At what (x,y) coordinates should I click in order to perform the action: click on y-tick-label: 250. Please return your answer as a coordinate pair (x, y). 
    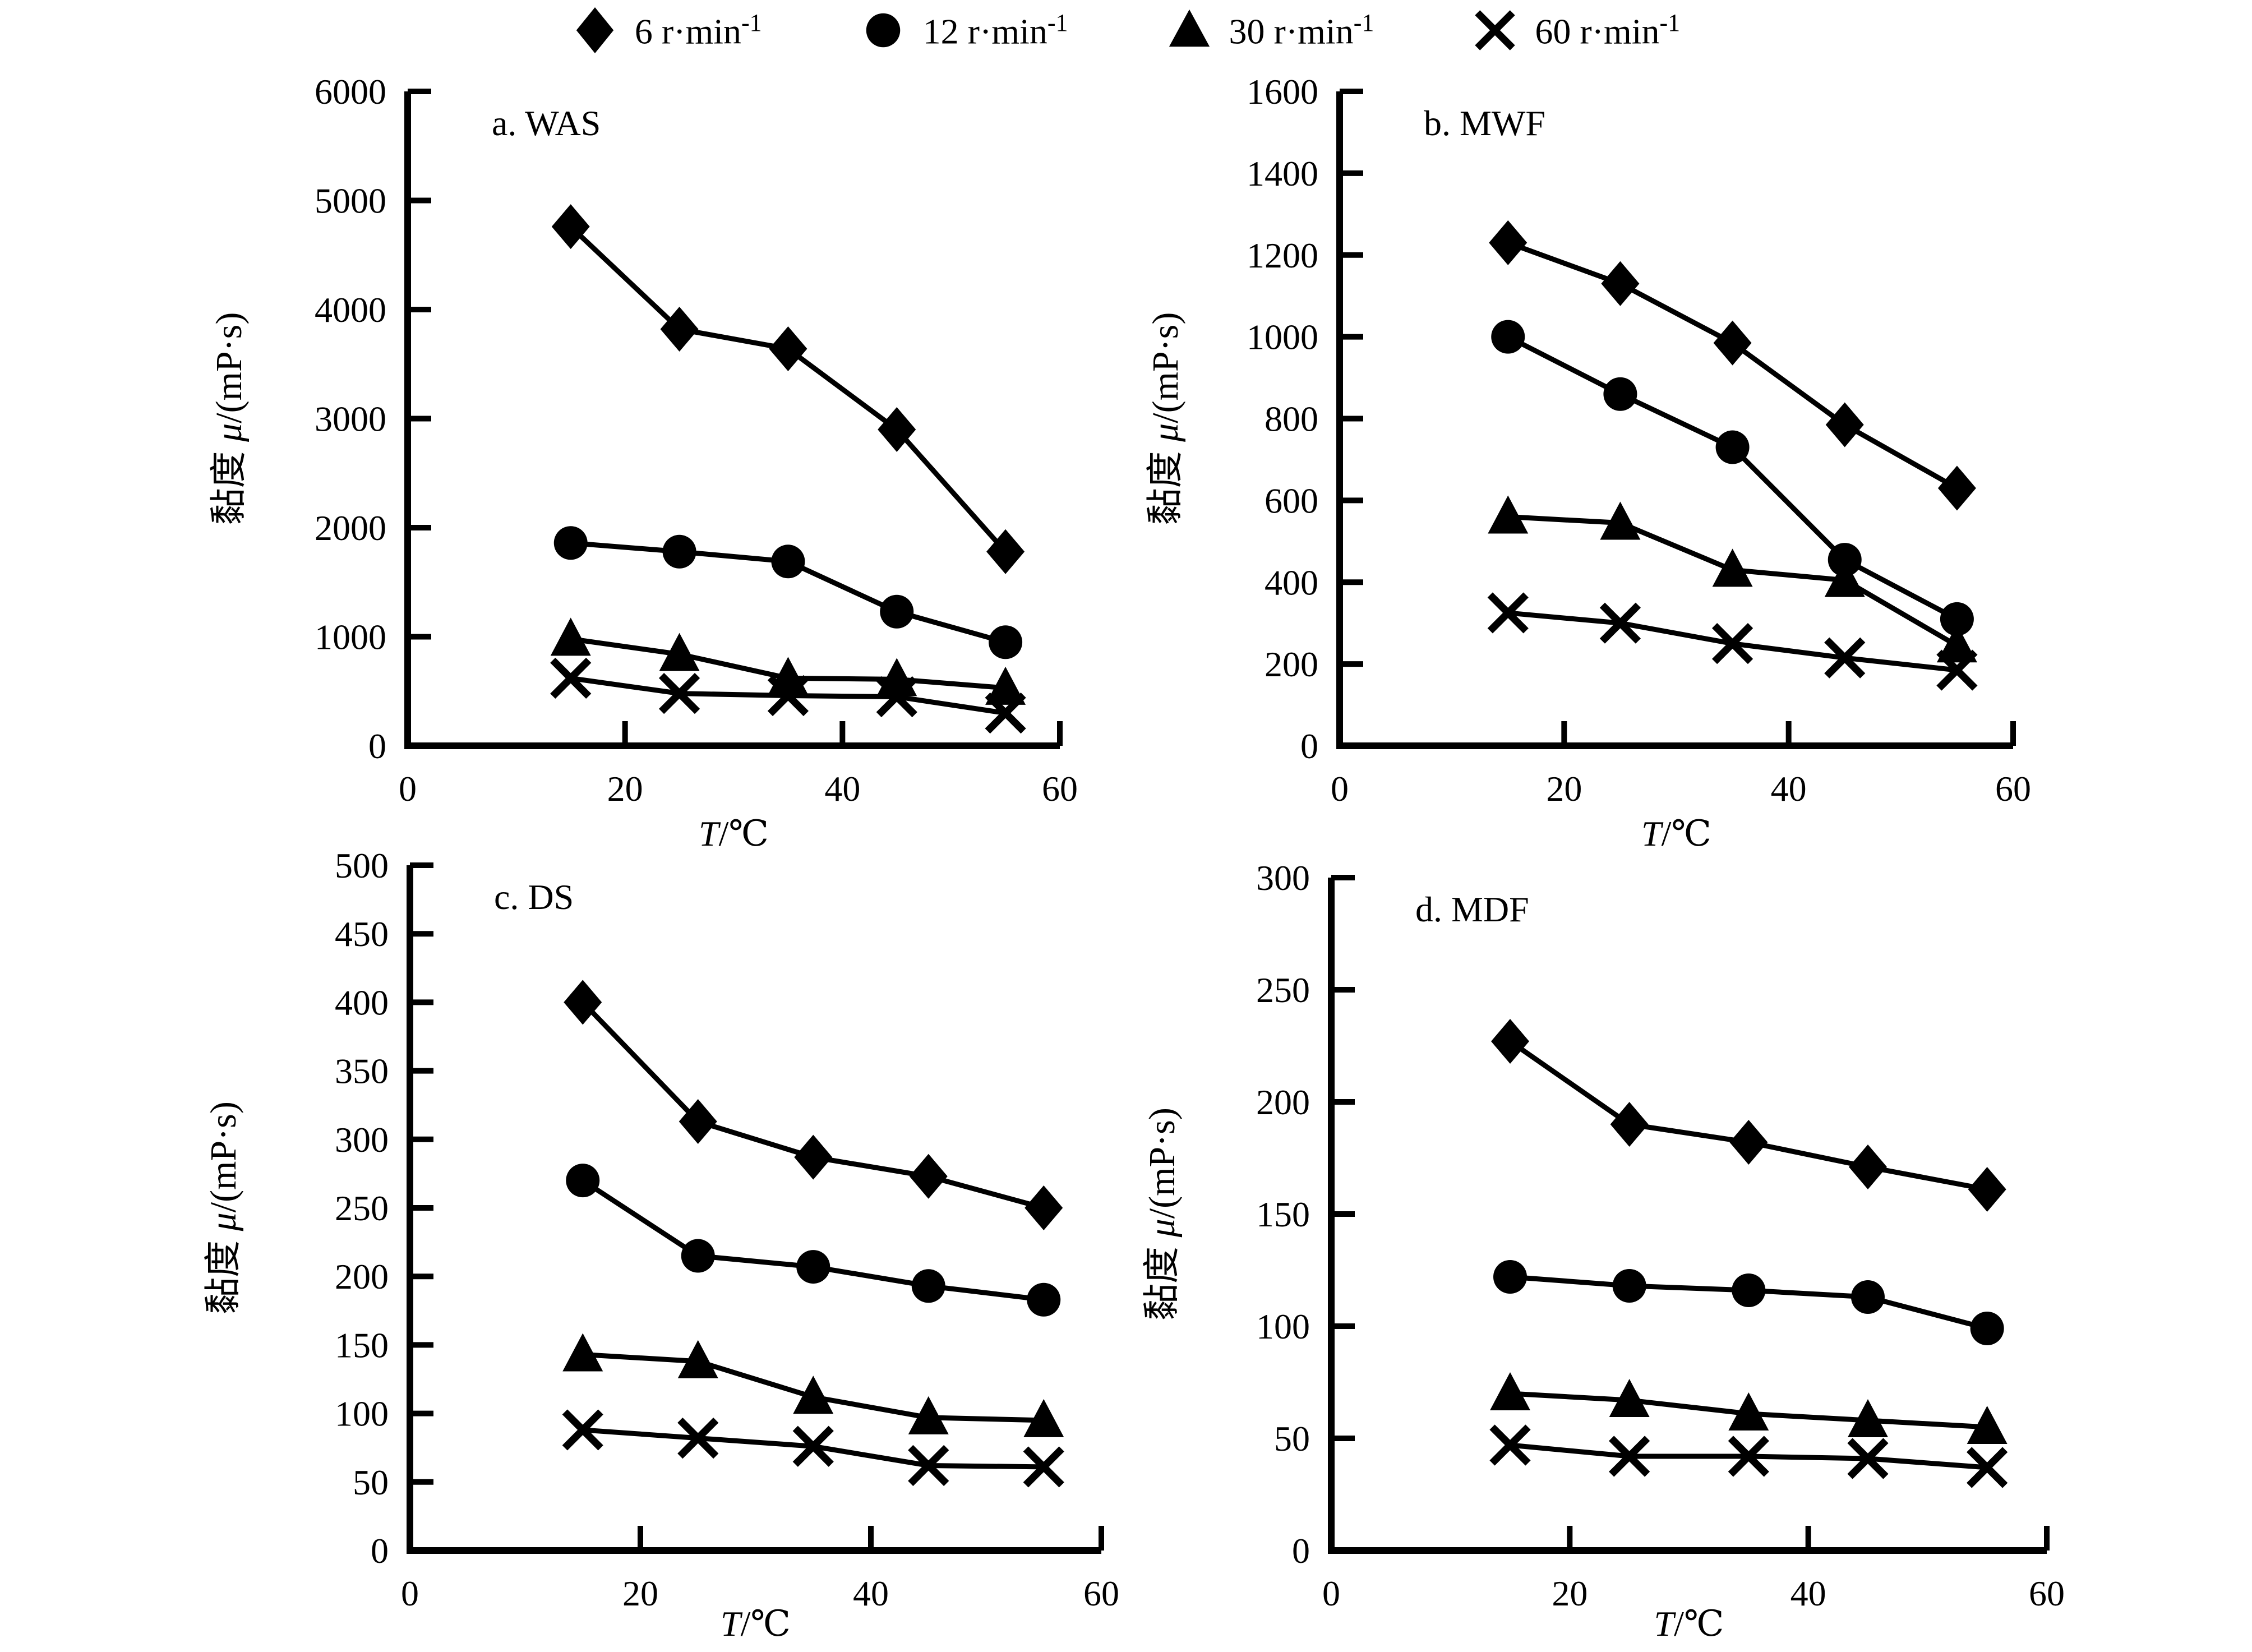
    Looking at the image, I should click on (1283, 990).